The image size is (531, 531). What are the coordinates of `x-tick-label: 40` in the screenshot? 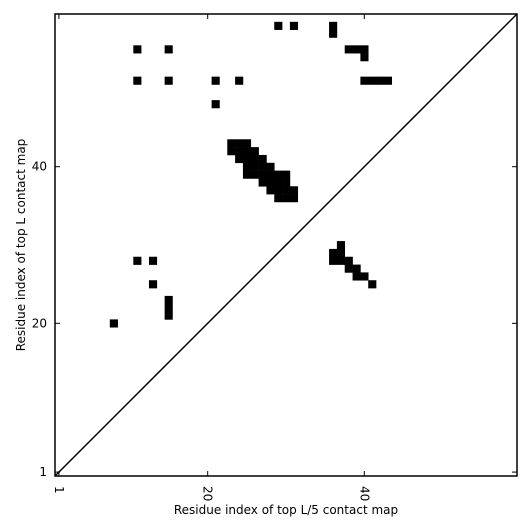 It's located at (364, 493).